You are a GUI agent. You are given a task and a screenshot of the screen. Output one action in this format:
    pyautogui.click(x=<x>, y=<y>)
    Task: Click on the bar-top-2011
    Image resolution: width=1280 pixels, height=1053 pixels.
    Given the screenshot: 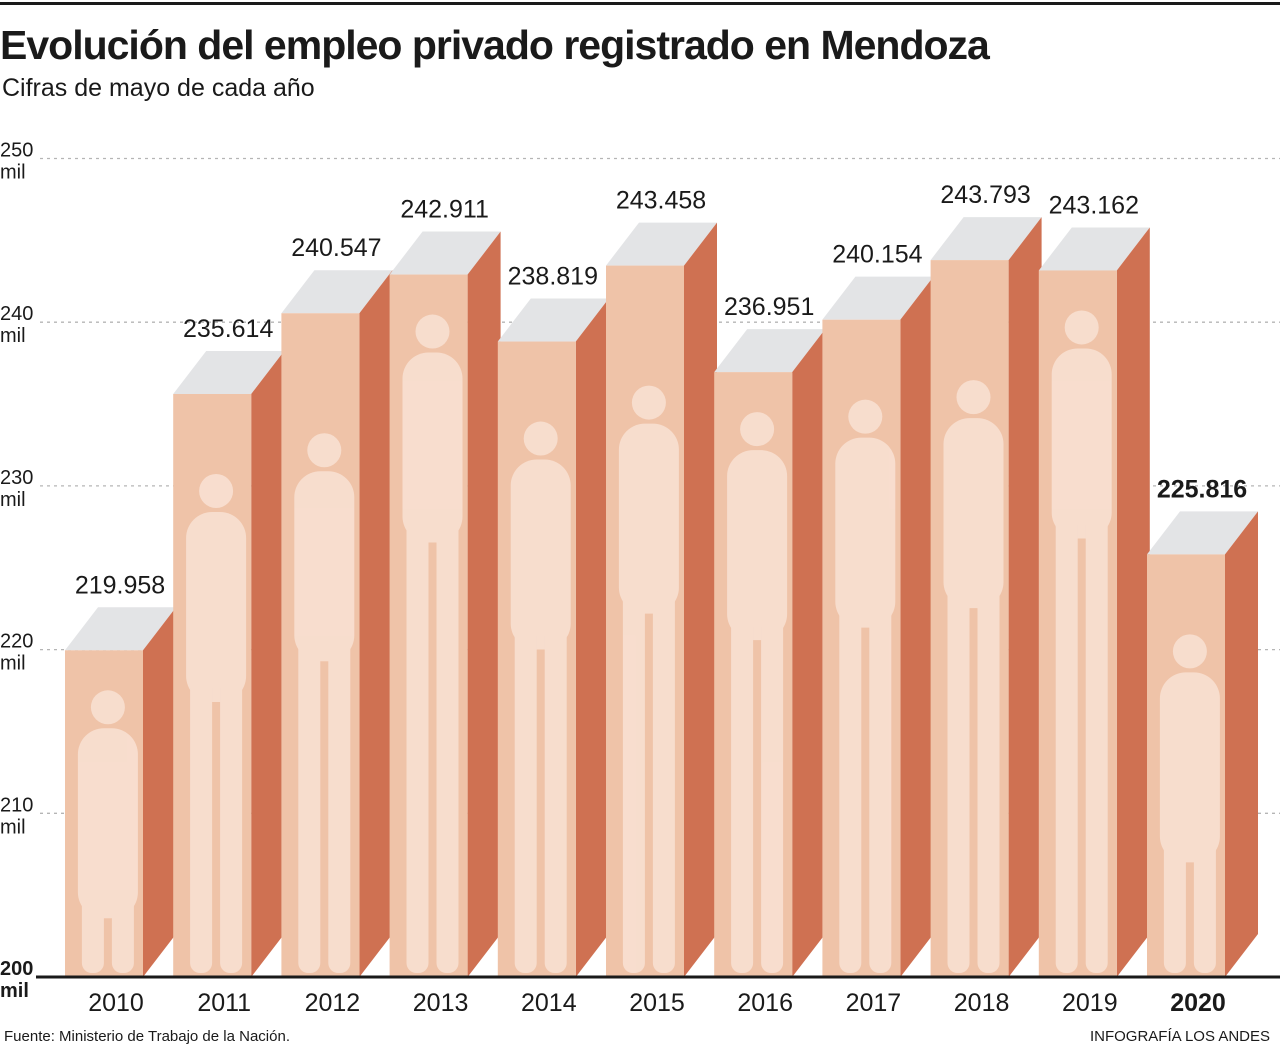 What is the action you would take?
    pyautogui.click(x=229, y=372)
    